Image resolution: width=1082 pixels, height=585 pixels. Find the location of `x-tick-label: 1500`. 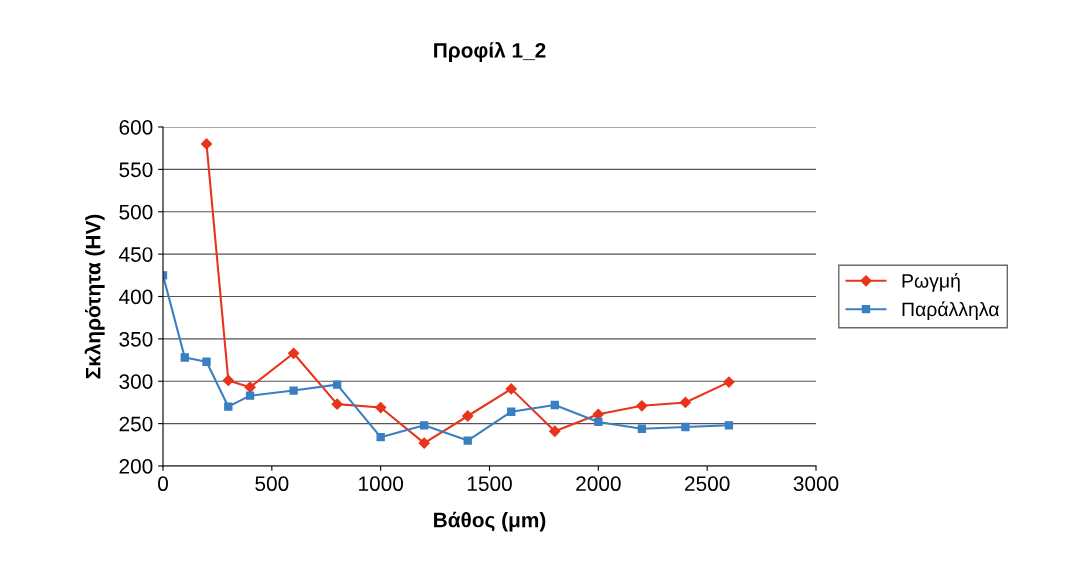

x-tick-label: 1500 is located at coordinates (489, 484).